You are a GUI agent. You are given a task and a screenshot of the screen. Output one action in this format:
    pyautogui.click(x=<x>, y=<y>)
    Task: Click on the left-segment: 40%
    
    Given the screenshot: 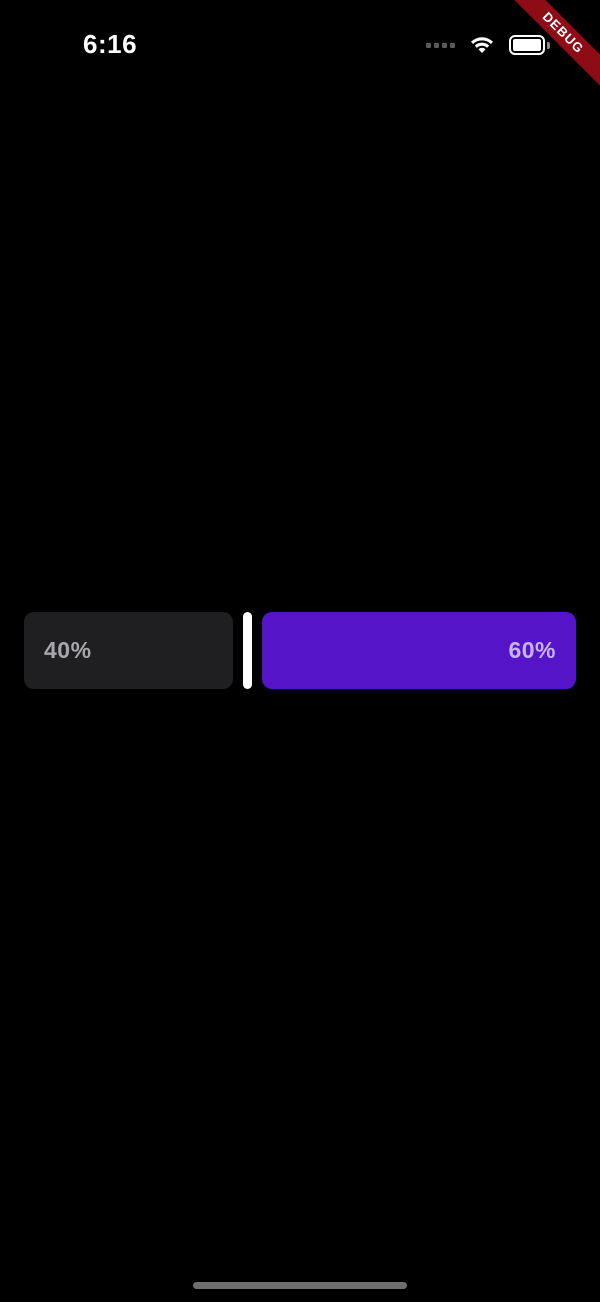 What is the action you would take?
    pyautogui.click(x=128, y=650)
    